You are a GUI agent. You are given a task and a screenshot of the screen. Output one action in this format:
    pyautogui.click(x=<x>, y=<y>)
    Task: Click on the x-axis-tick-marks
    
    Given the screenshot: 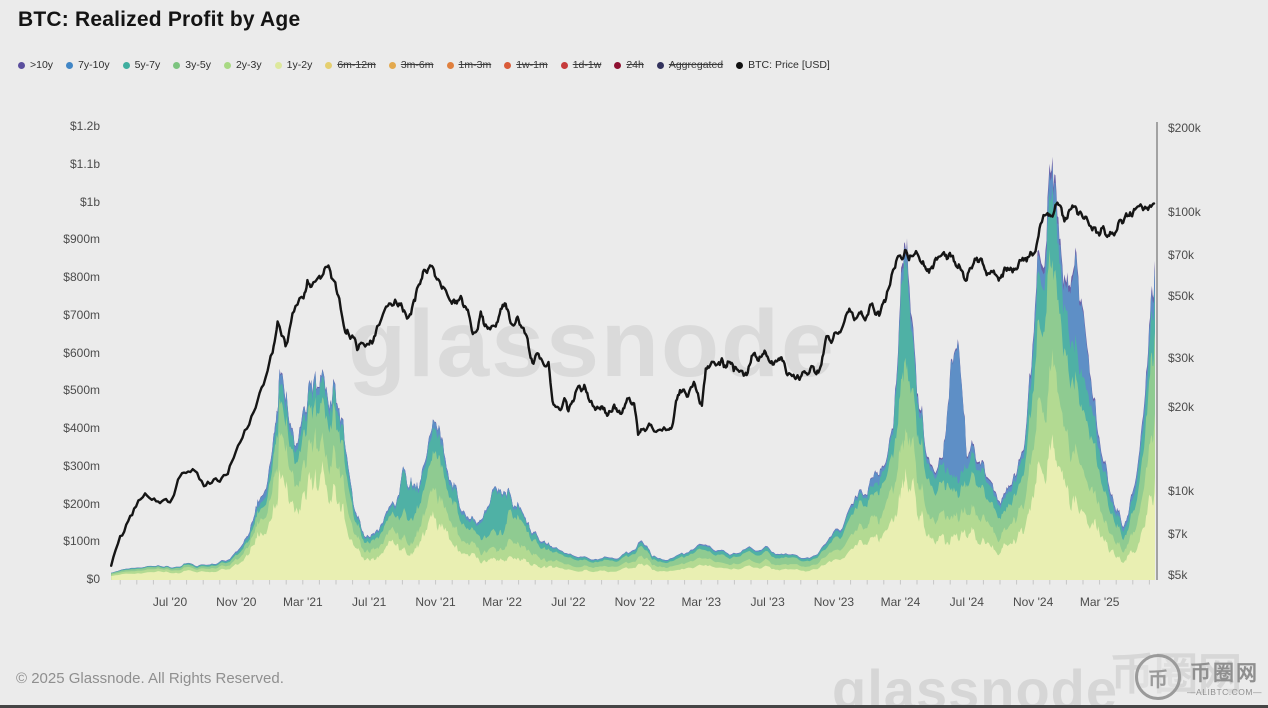 What is the action you would take?
    pyautogui.click(x=634, y=582)
    